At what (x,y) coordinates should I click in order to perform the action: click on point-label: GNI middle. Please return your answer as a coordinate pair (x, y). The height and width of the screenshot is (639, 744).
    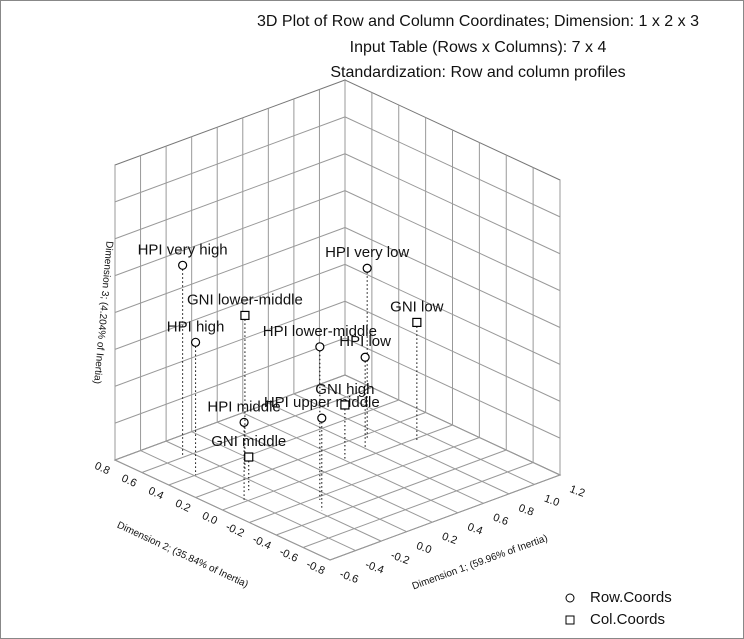
    Looking at the image, I should click on (248, 441).